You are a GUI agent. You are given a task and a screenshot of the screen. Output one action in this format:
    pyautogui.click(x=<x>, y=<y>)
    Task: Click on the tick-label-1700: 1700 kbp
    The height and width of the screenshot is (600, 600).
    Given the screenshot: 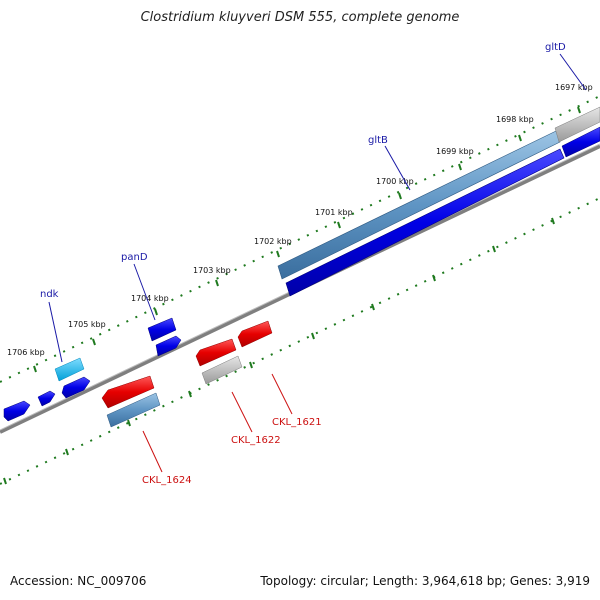 What is the action you would take?
    pyautogui.click(x=395, y=181)
    